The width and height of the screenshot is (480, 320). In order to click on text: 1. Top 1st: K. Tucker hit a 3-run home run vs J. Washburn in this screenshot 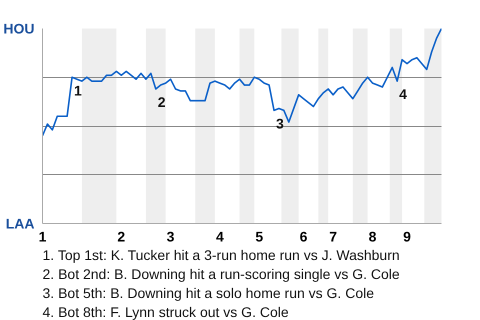, I will do `click(221, 255)`.